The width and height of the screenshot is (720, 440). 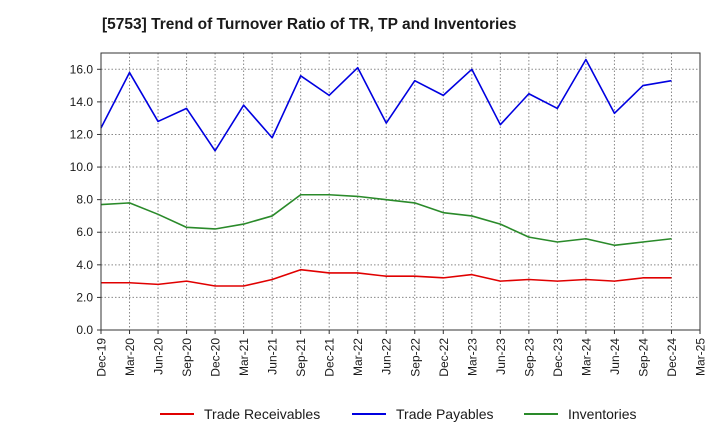 I want to click on y-axis-tick-labels: 0.0 2.0 4.0 6.0 8.0 10.0 12.0 14.0 16.0, so click(x=85, y=199).